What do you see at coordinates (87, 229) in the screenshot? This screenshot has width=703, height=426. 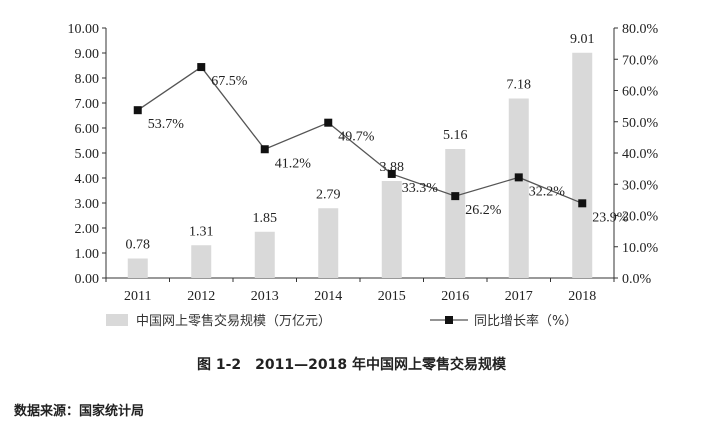 I see `left-tick-label: 2.00` at bounding box center [87, 229].